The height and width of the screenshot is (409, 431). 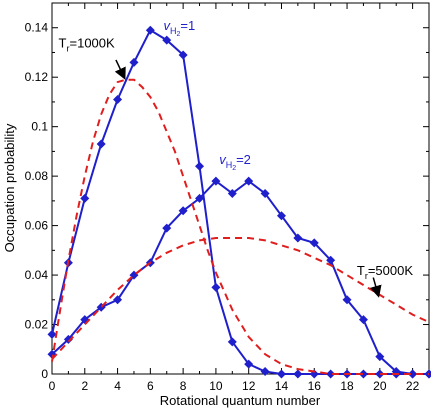 I want to click on y-tick-label: 0.02, so click(x=37, y=325).